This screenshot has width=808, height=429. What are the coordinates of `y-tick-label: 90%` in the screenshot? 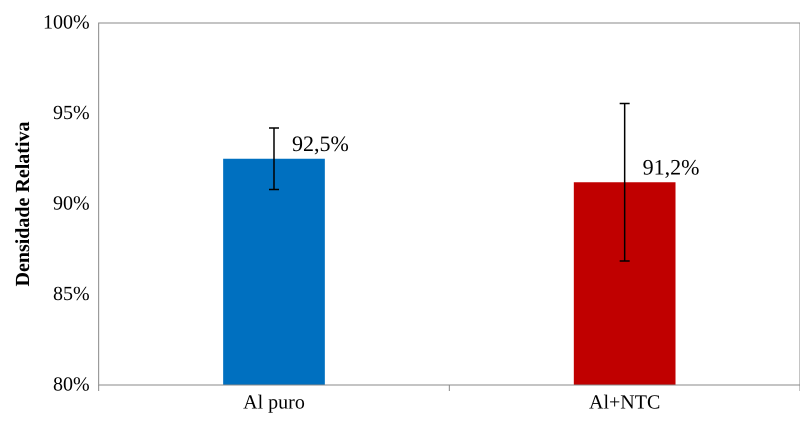 It's located at (71, 203).